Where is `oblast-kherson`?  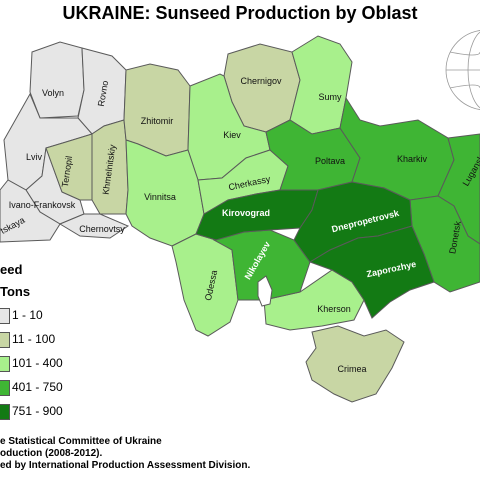
oblast-kherson is located at coordinates (314, 300).